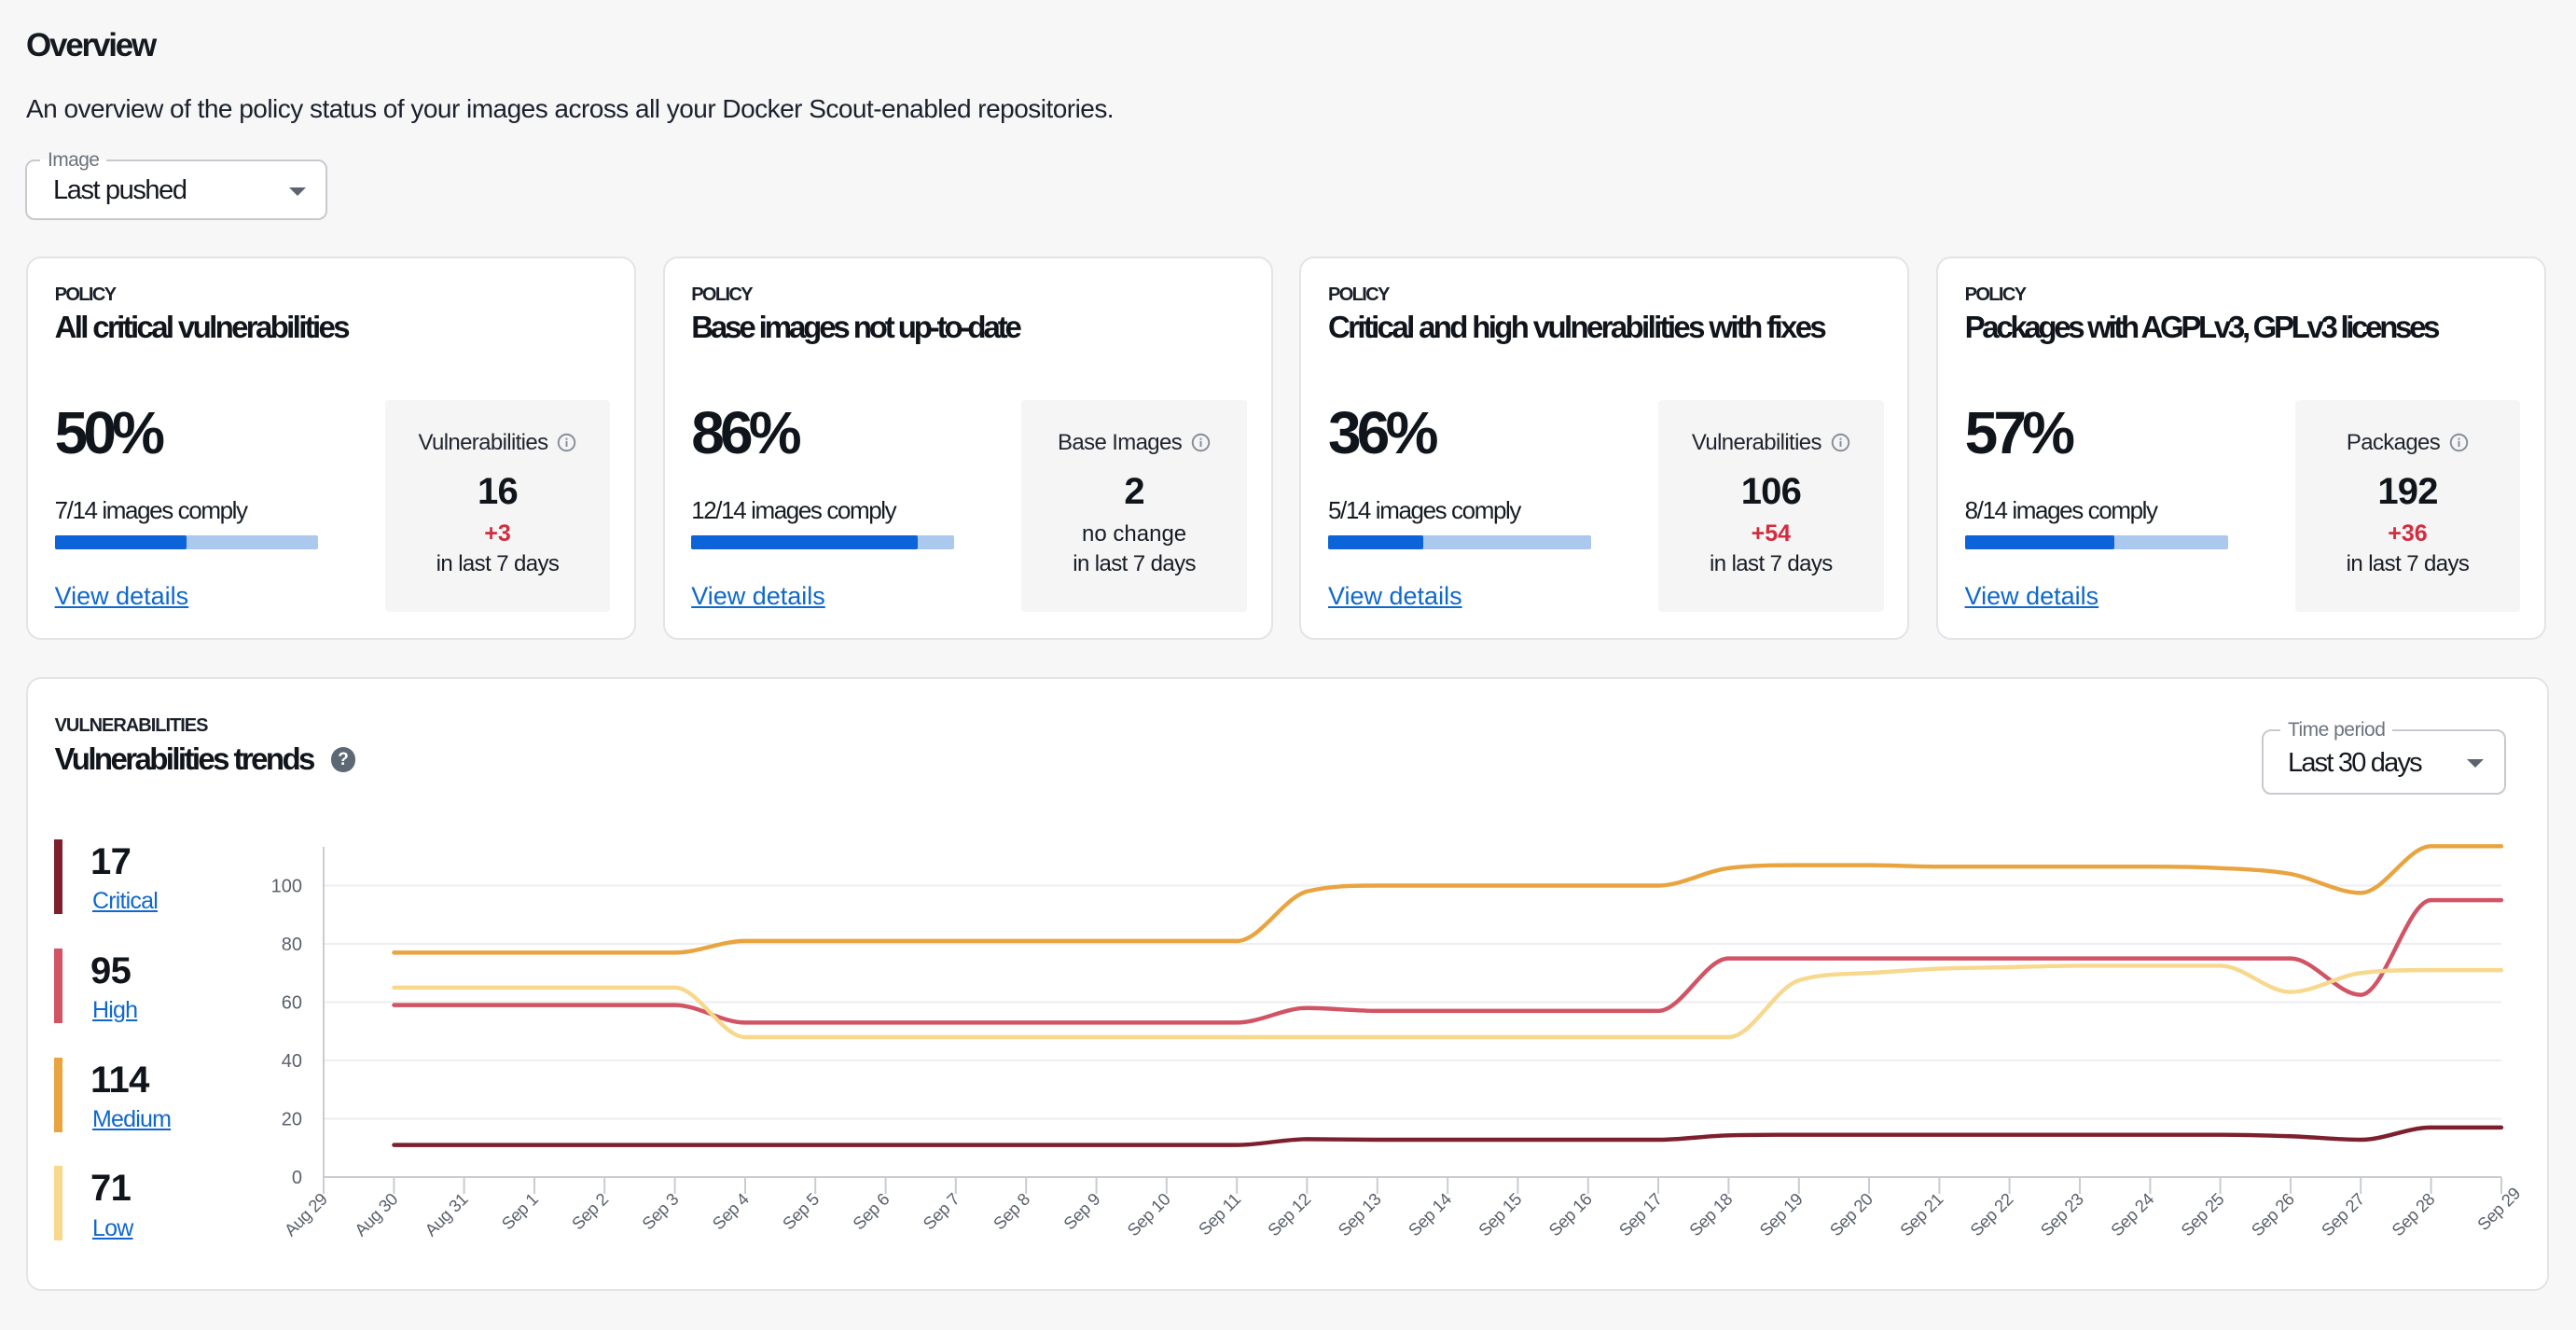 The image size is (2576, 1330). Describe the element at coordinates (1850, 1214) in the screenshot. I see `svg-text: Sep 20` at that location.